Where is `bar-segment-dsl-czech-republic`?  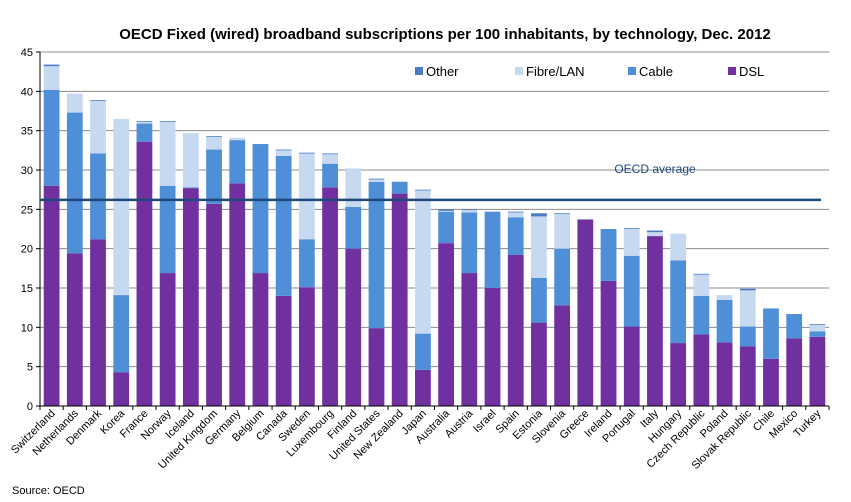
bar-segment-dsl-czech-republic is located at coordinates (701, 370).